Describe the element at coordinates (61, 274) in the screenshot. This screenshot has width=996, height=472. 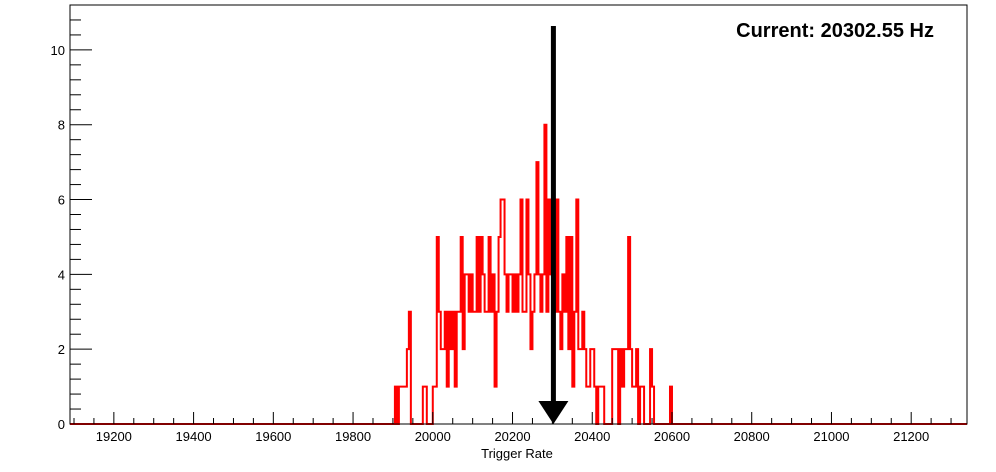
I see `y-tick-label: 4` at that location.